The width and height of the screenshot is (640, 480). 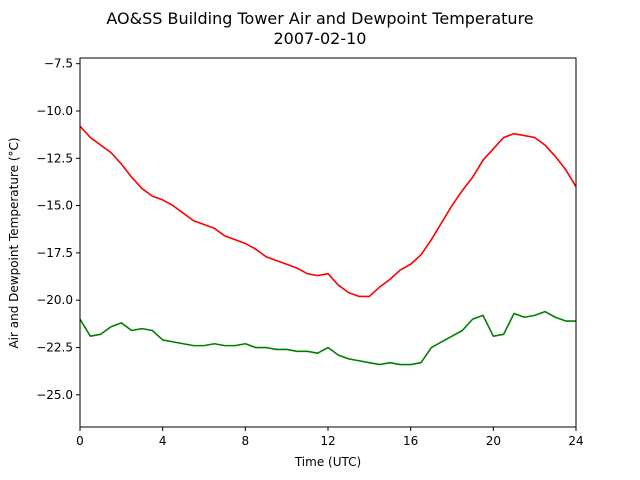 What do you see at coordinates (80, 441) in the screenshot?
I see `x-tick-label: 0` at bounding box center [80, 441].